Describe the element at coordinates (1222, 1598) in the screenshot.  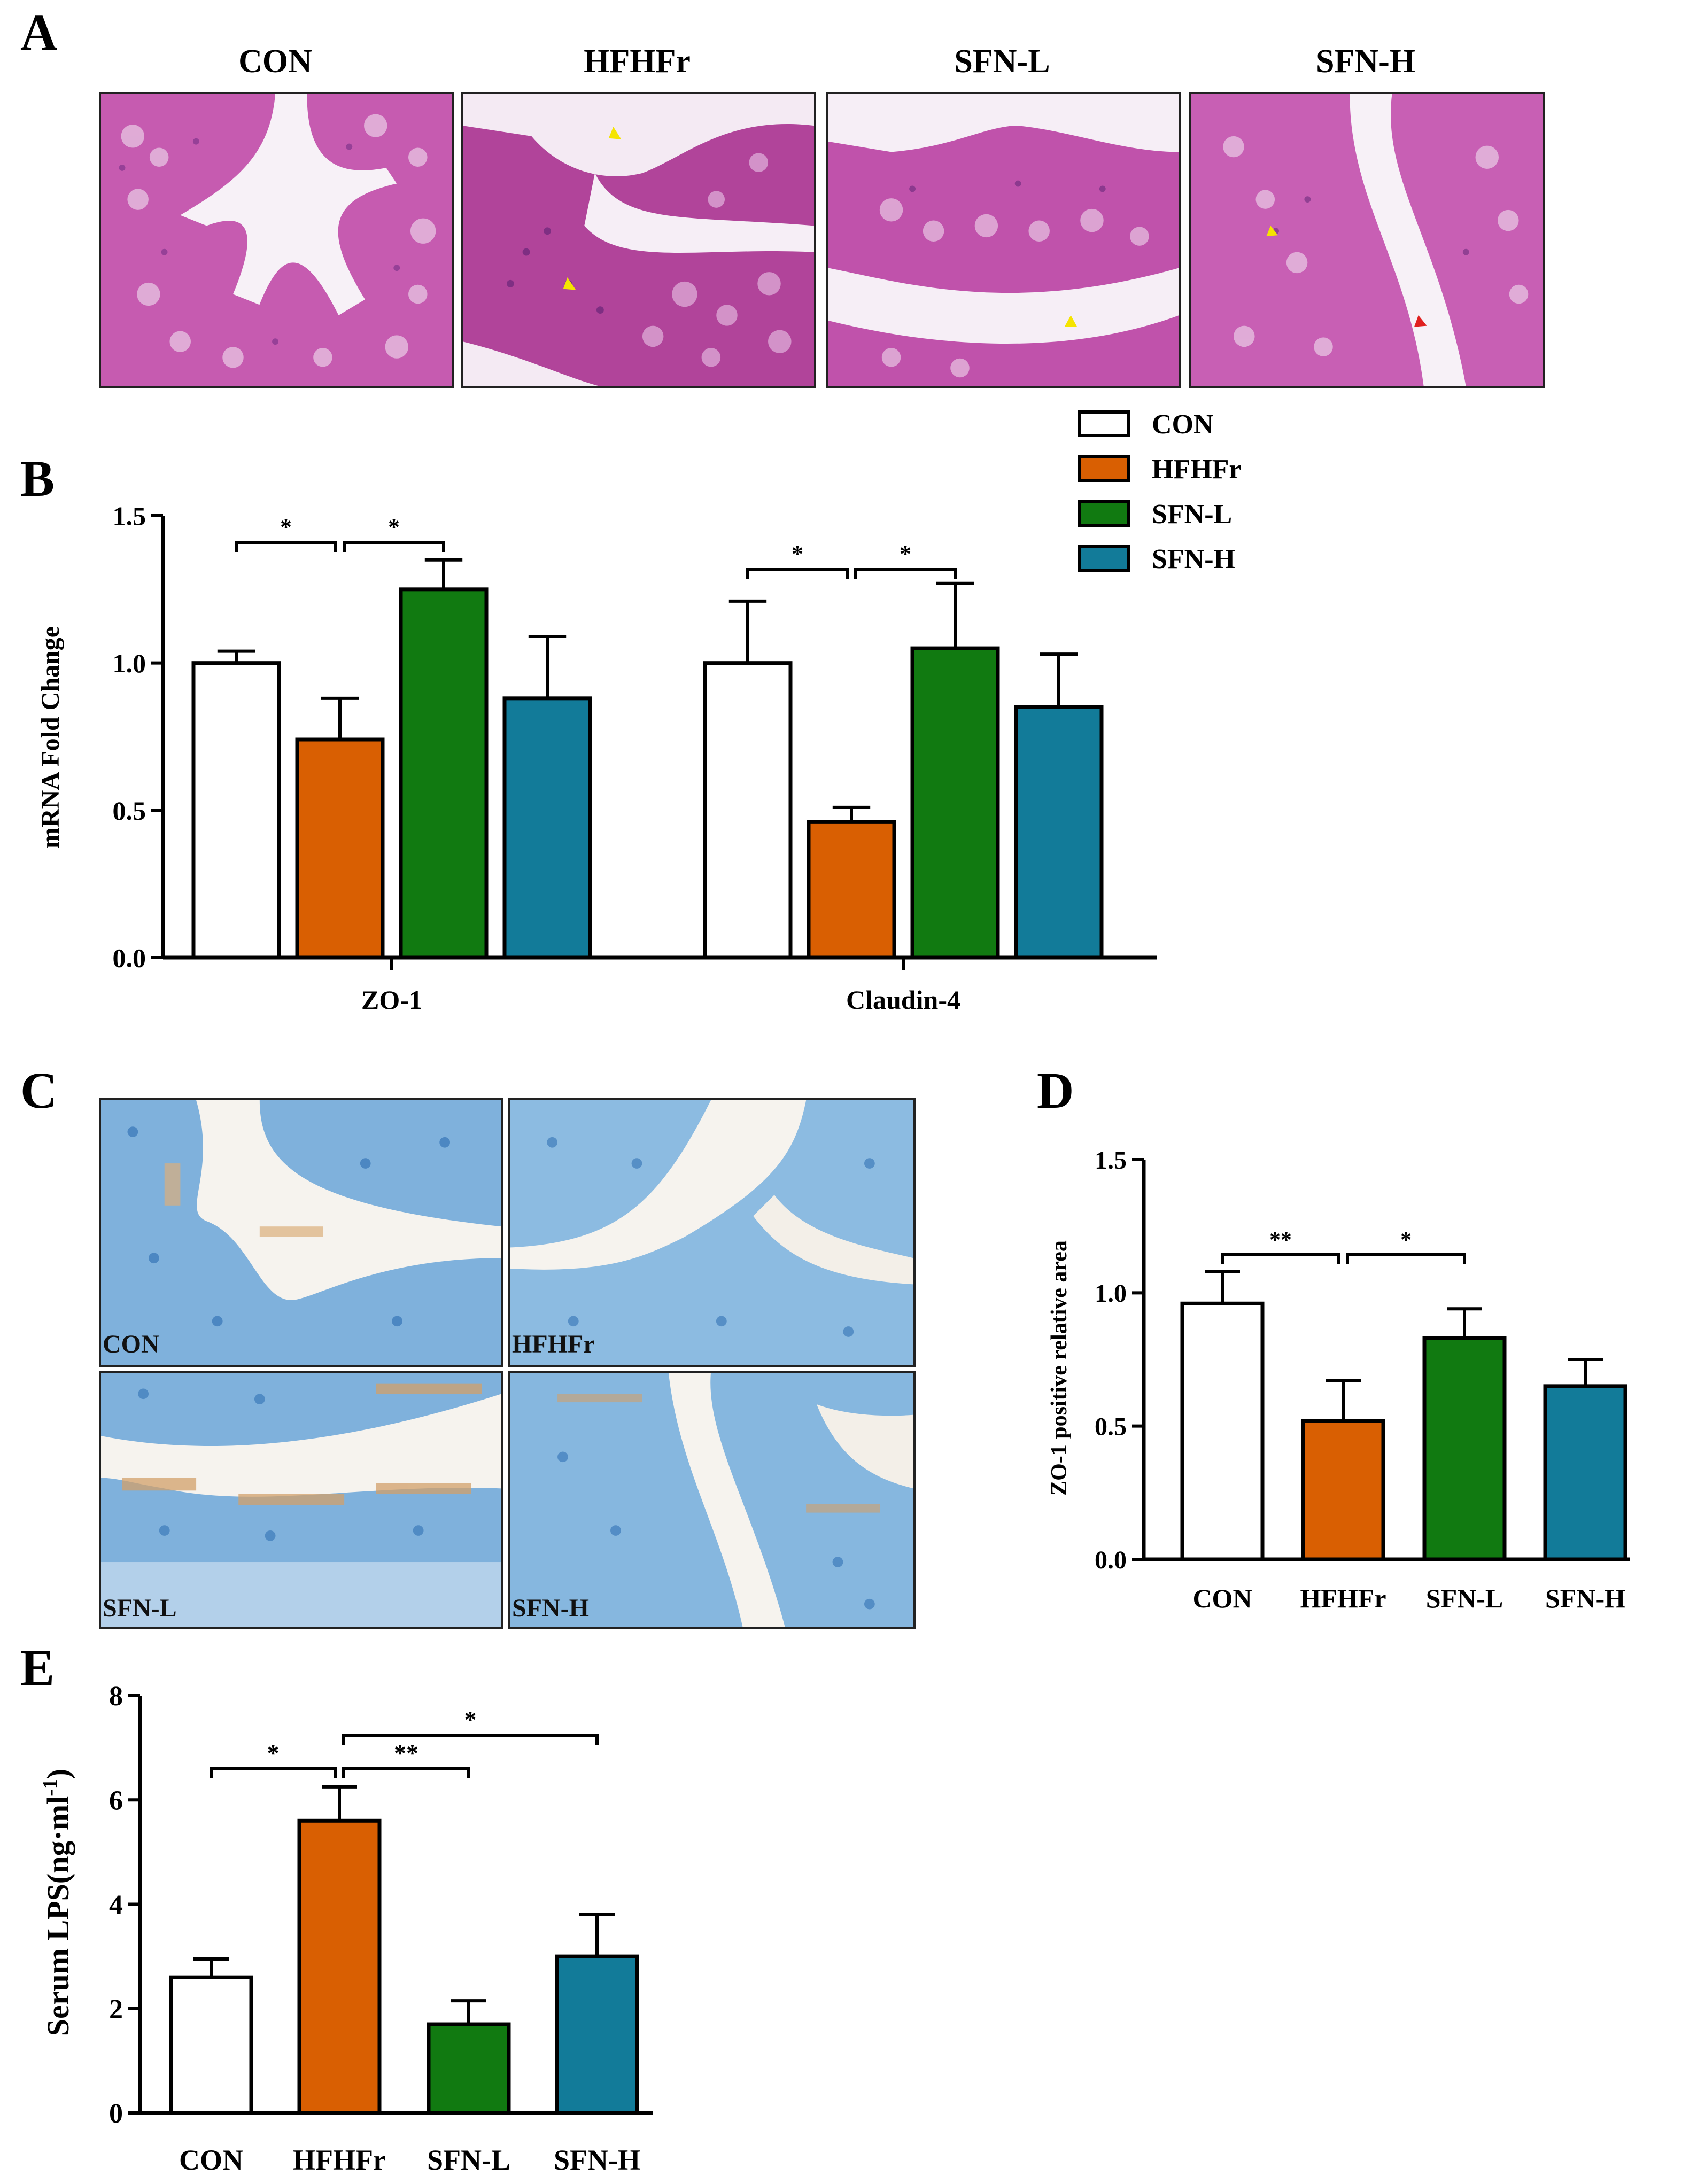
I see `panel-d-x-tick-label: CON` at that location.